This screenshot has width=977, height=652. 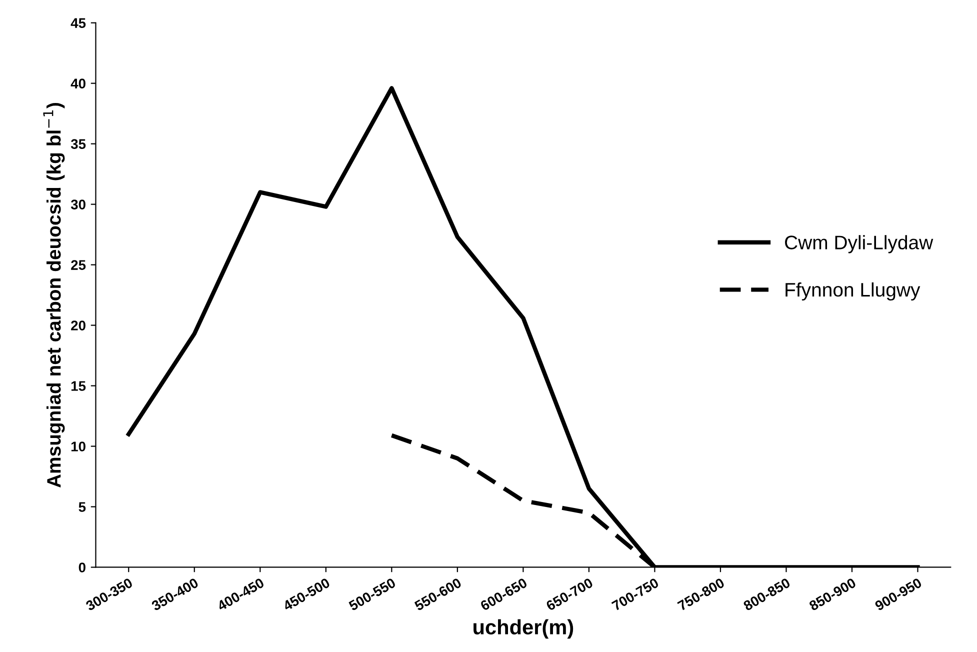 What do you see at coordinates (78, 325) in the screenshot?
I see `y-tick-label: 20` at bounding box center [78, 325].